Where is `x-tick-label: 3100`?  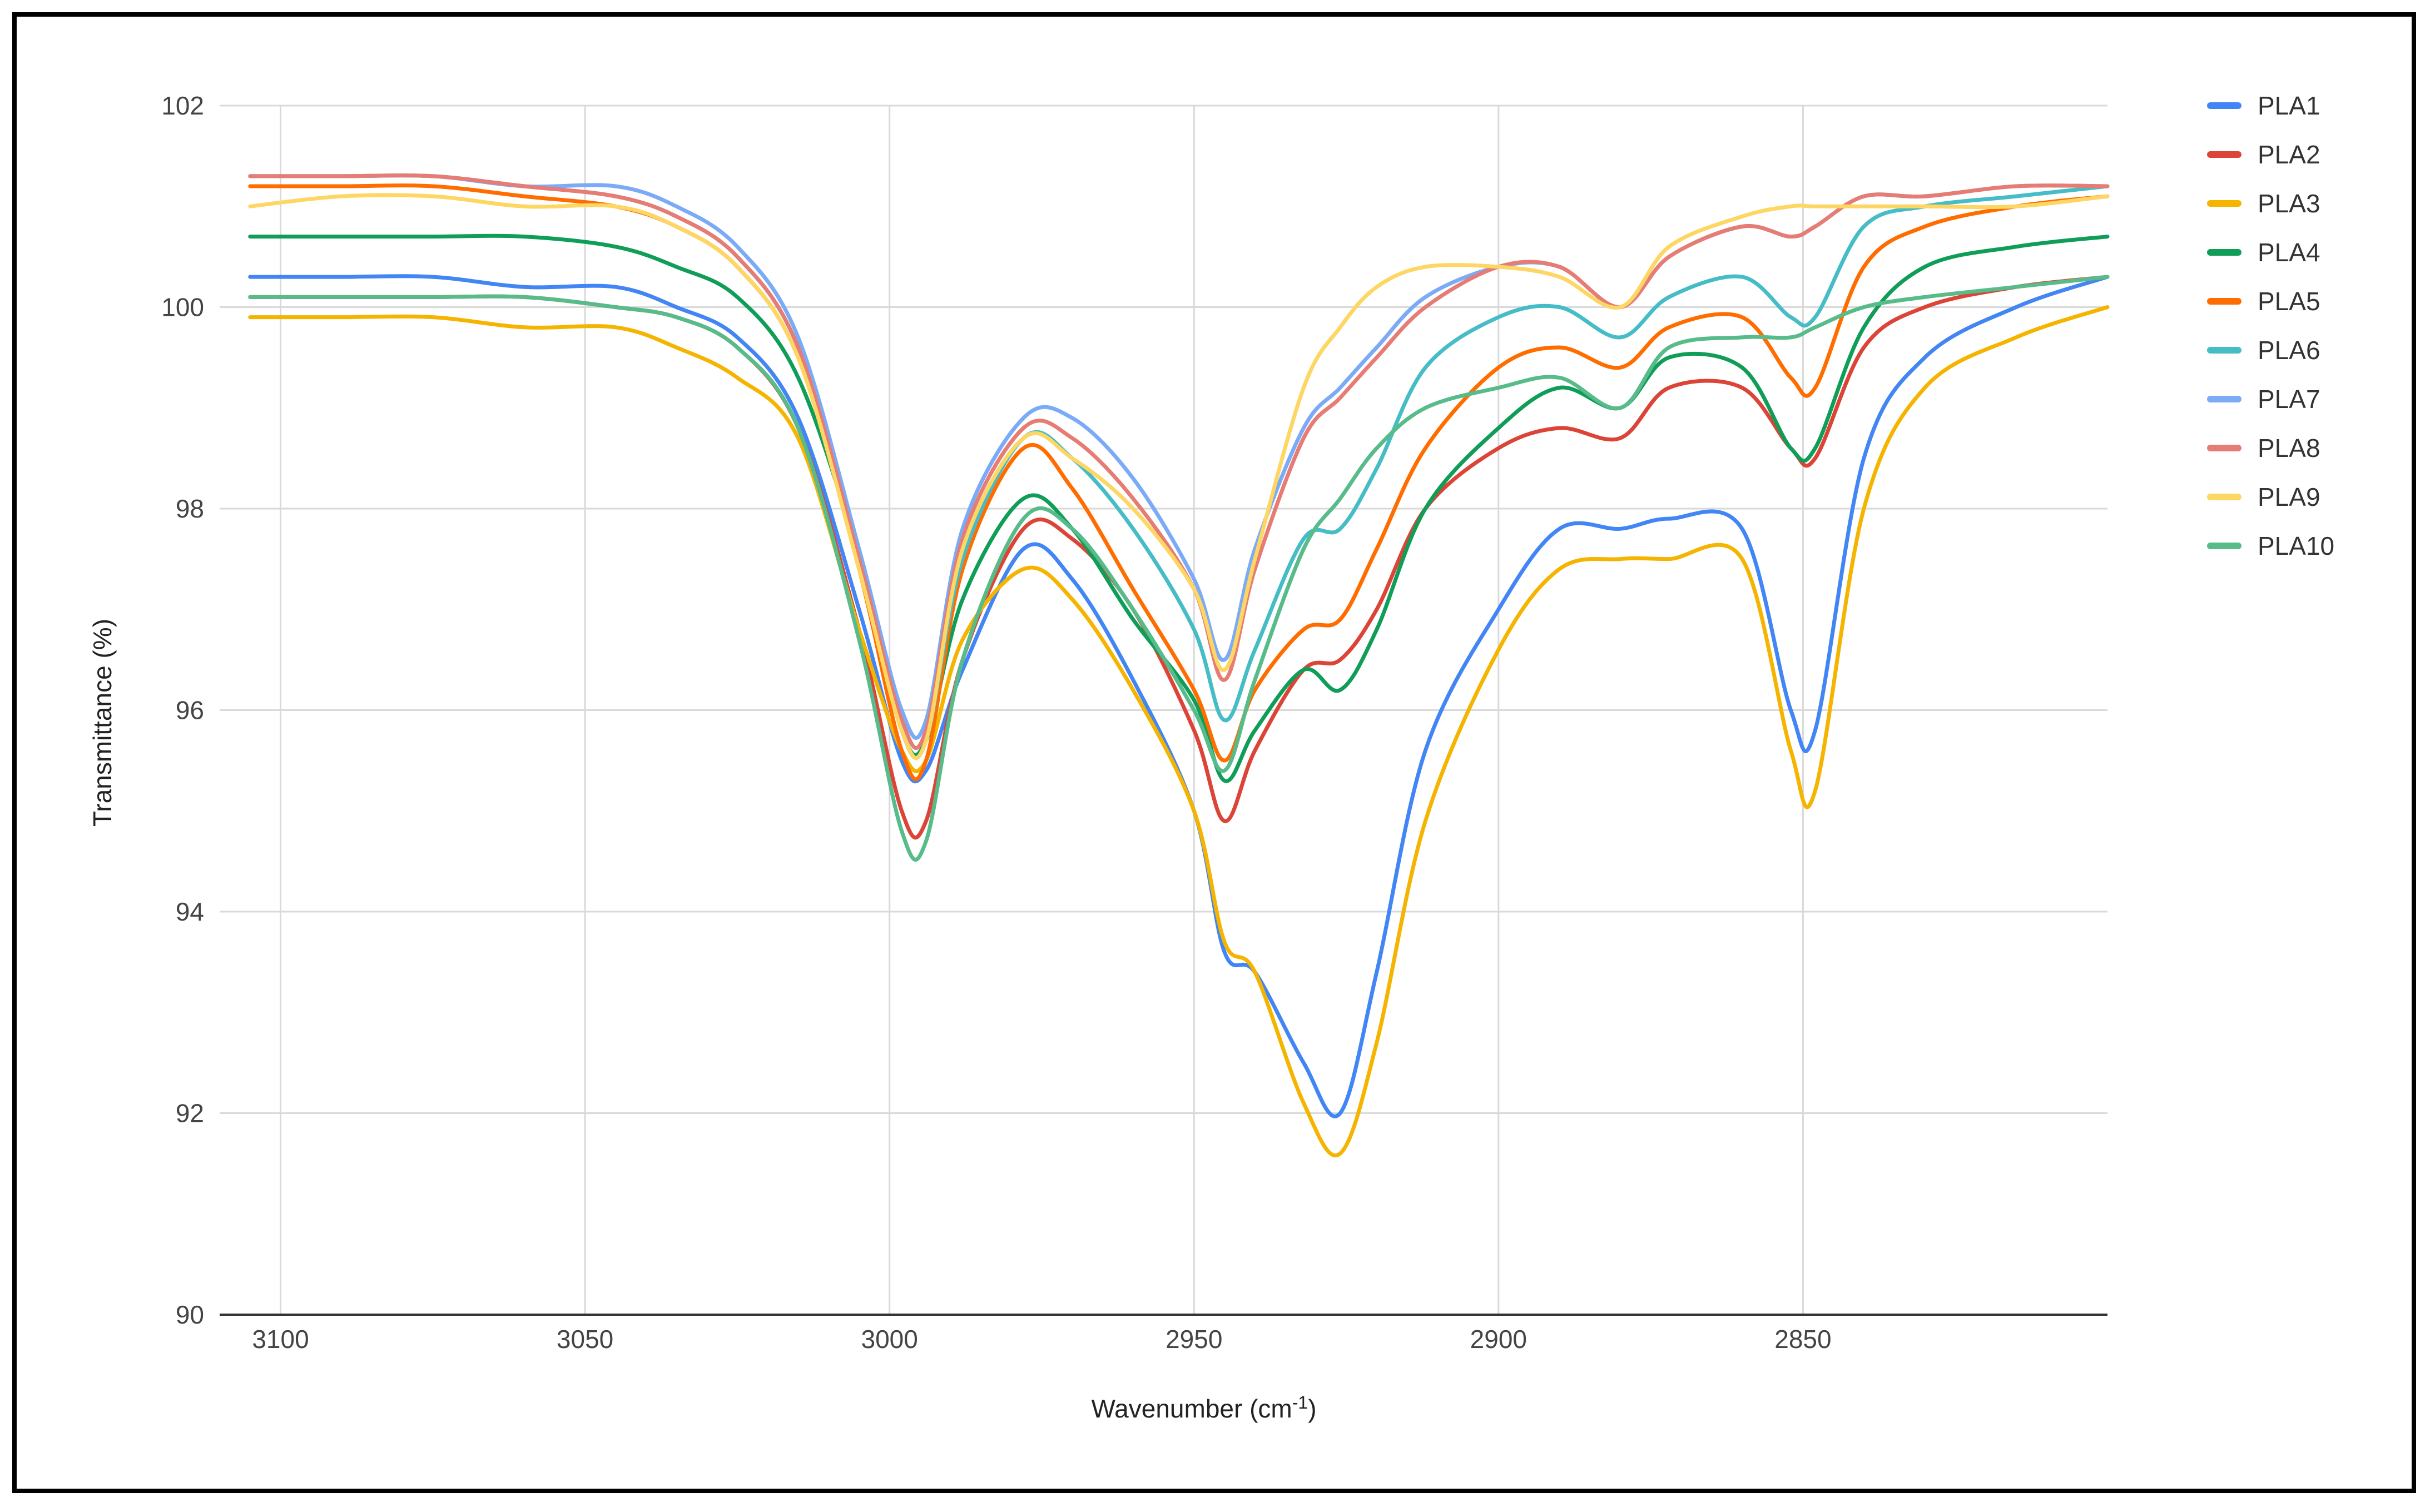 x-tick-label: 3100 is located at coordinates (280, 1339).